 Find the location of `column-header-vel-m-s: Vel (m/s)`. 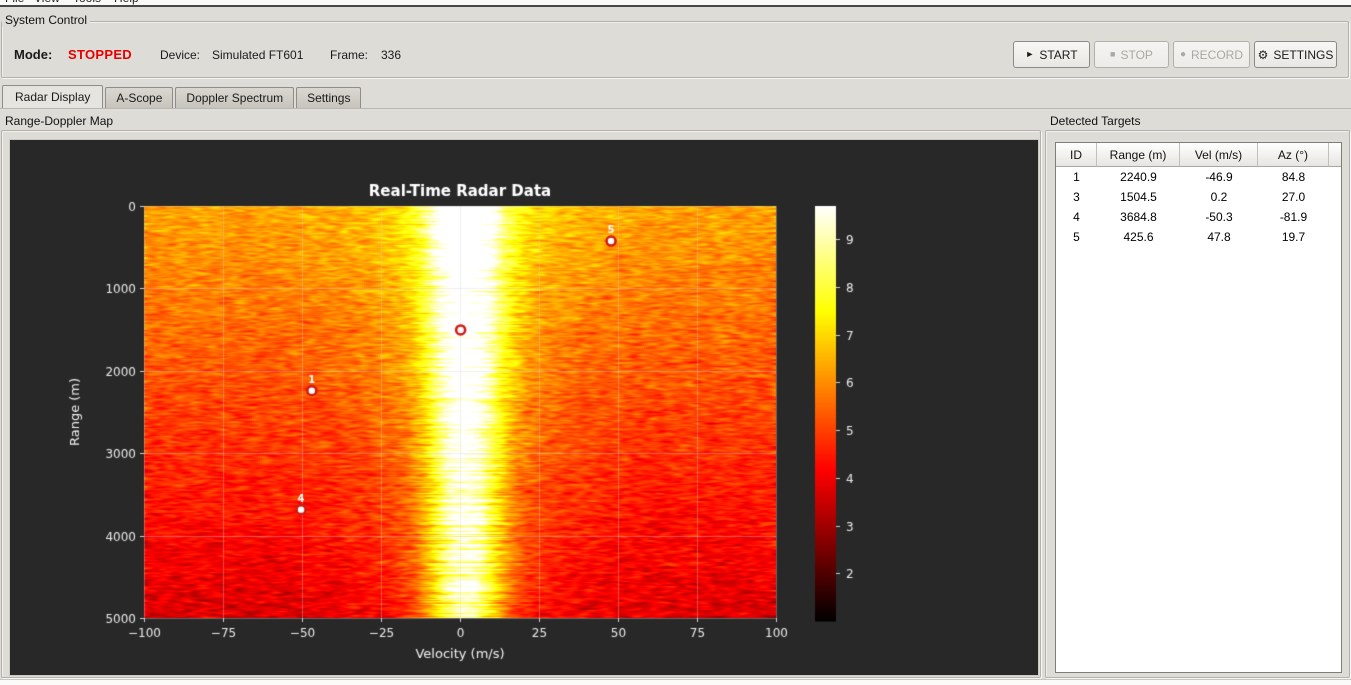

column-header-vel-m-s: Vel (m/s) is located at coordinates (1219, 155).